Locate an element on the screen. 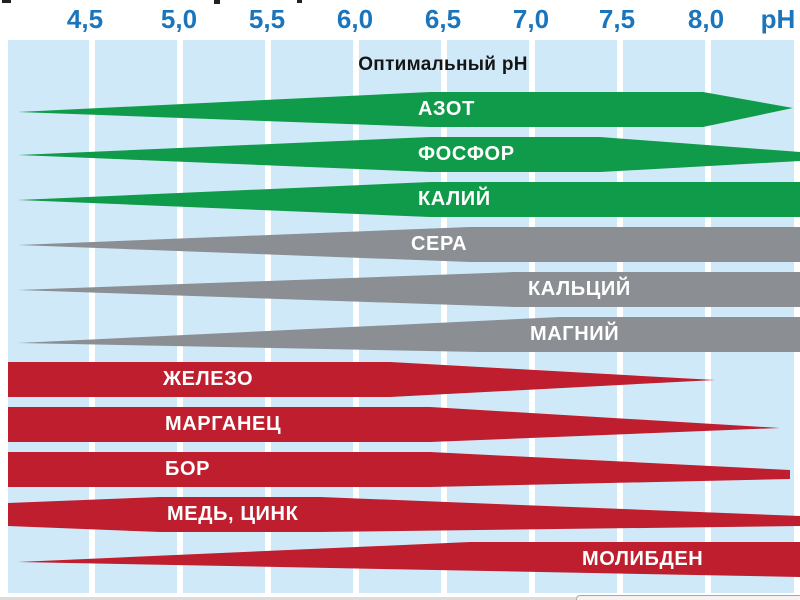  nutrient-band-label: МАРГАНЕЦ is located at coordinates (223, 424).